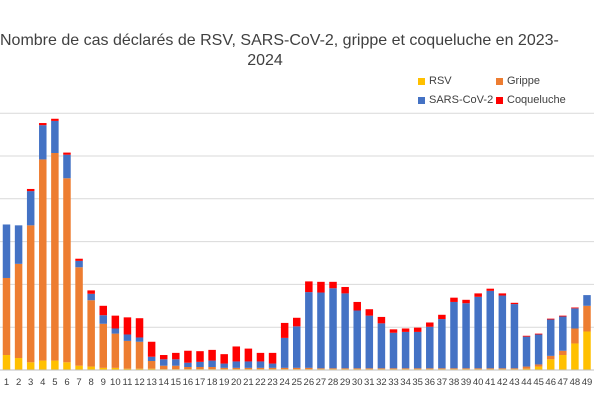  Describe the element at coordinates (78, 382) in the screenshot. I see `x-tick-label: 7` at that location.